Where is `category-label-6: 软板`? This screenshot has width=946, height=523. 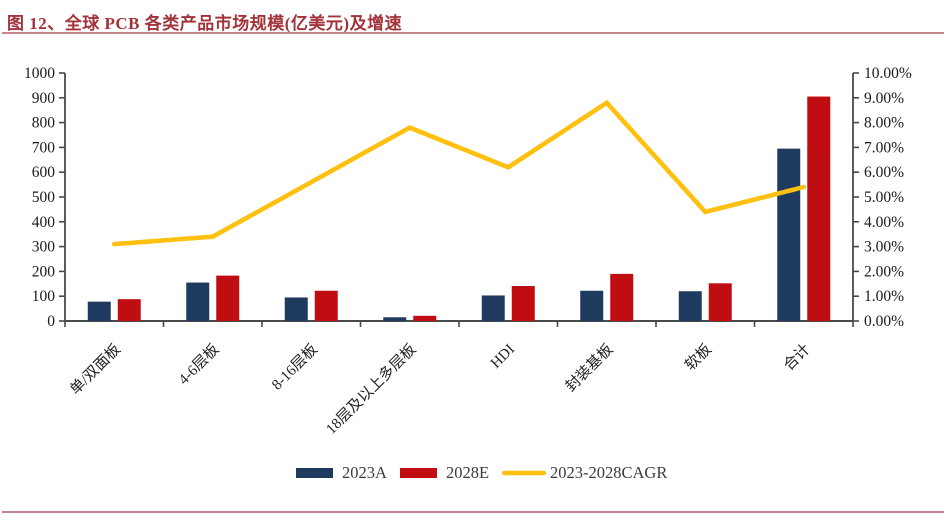
category-label-6: 软板 is located at coordinates (698, 357).